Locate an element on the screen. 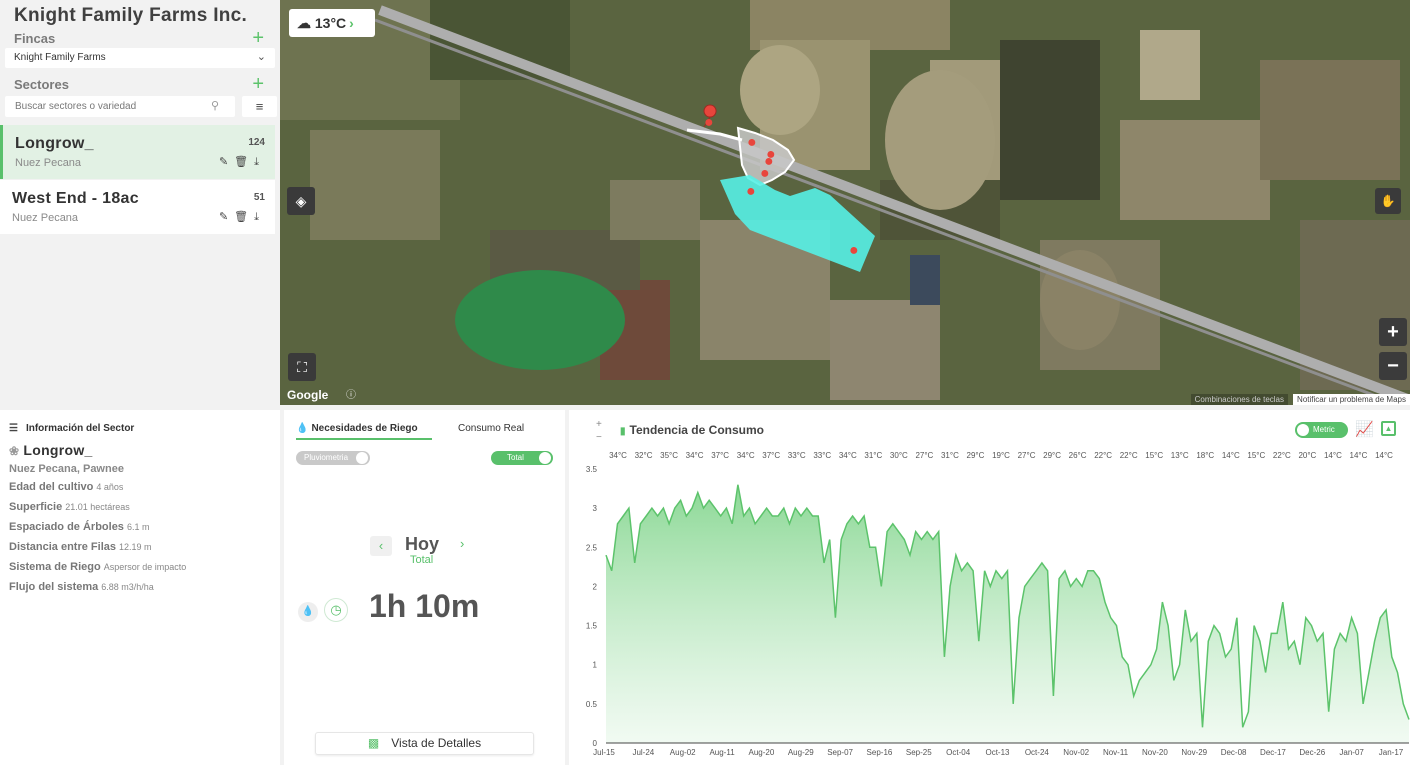  info-subtitle: Nuez Pecana, Pawnee is located at coordinates (66, 469).